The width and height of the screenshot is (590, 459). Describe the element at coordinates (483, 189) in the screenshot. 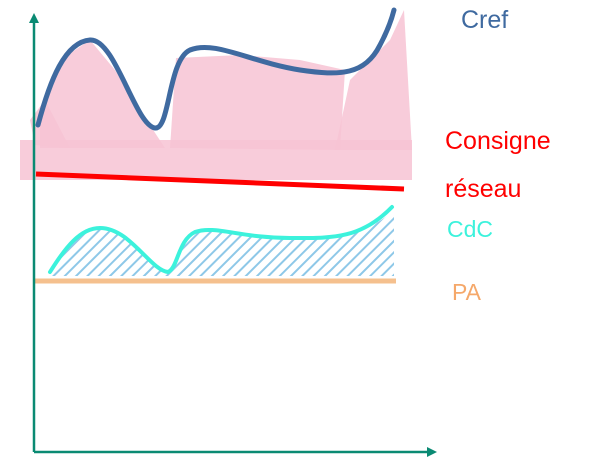

I see `consigne-label-line2: réseau` at that location.